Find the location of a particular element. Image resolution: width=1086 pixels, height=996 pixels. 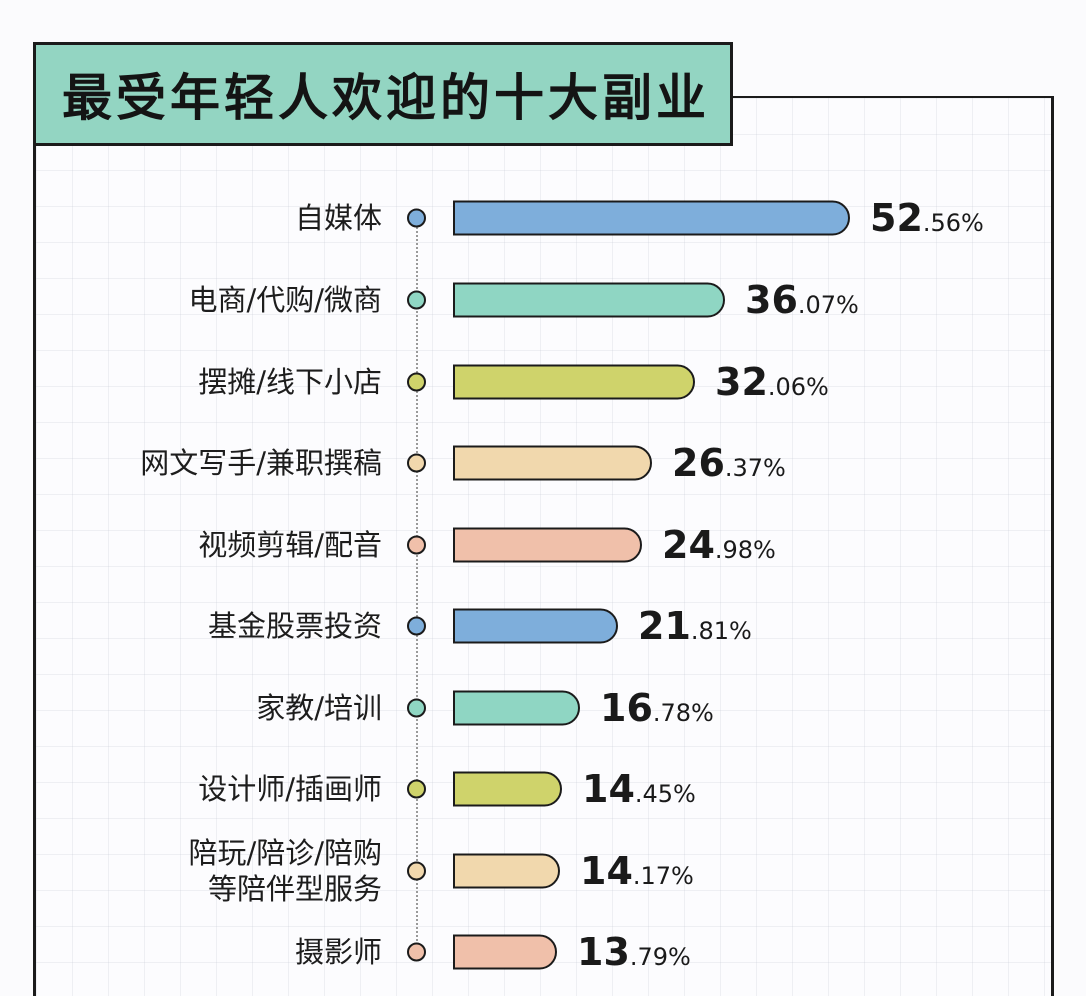

category-label: 设计师/插画师 is located at coordinates (290, 789).